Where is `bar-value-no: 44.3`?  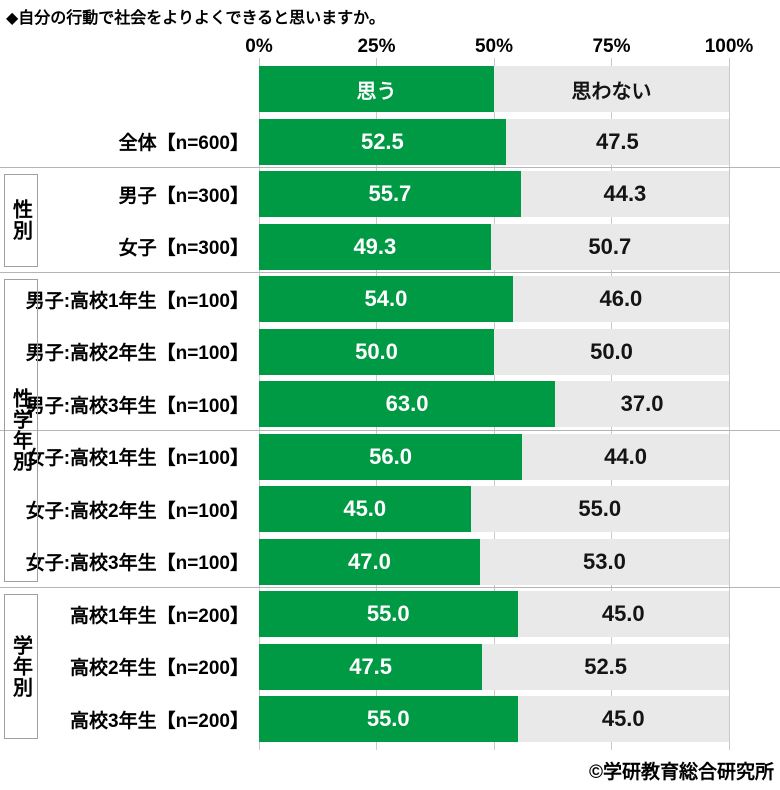
bar-value-no: 44.3 is located at coordinates (625, 193).